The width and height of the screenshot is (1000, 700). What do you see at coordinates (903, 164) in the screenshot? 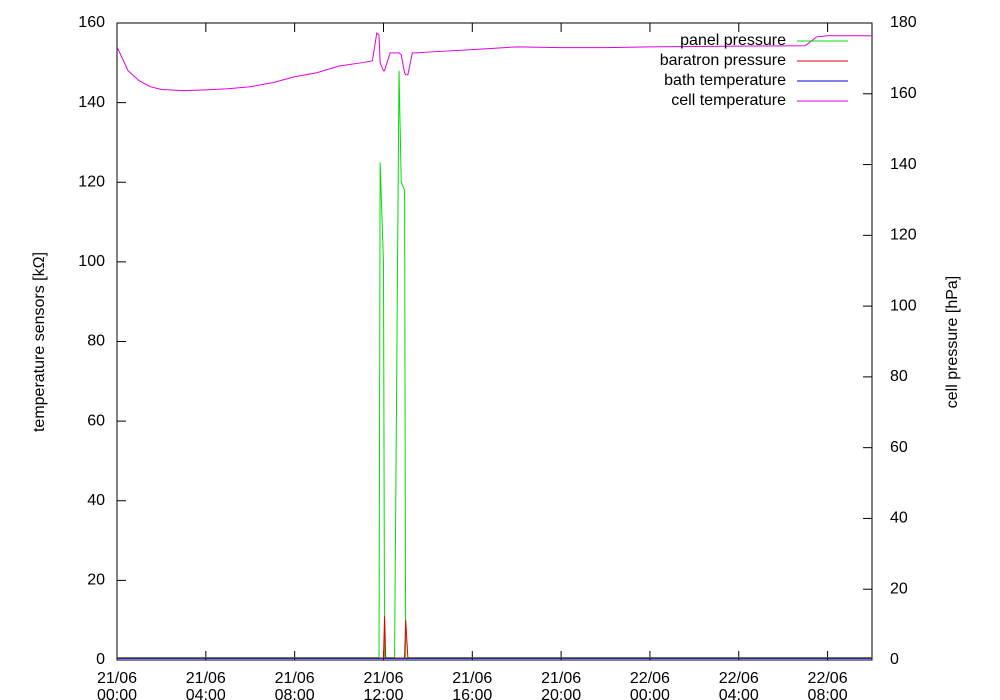
I see `y2-tick-label: 140` at bounding box center [903, 164].